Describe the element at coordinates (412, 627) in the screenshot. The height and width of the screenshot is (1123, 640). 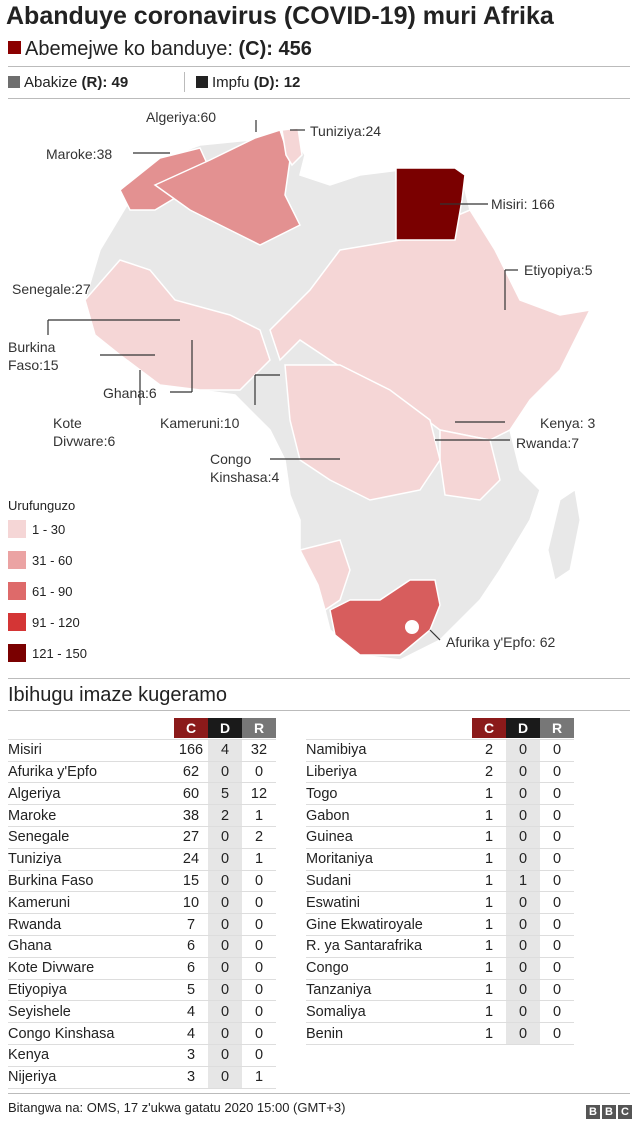
I see `lesotho-shape` at that location.